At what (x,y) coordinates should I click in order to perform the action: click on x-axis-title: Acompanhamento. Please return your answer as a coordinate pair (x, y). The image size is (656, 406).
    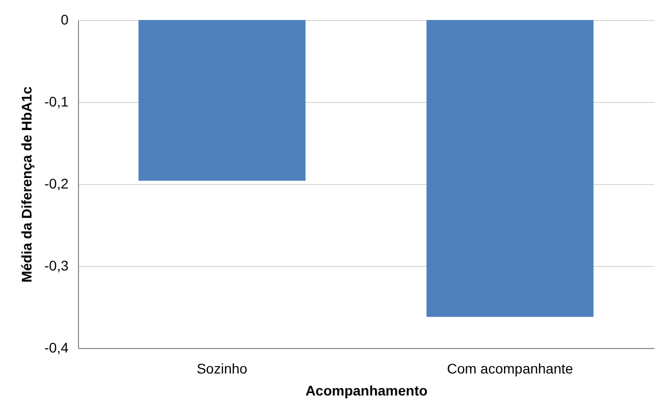
    Looking at the image, I should click on (366, 390).